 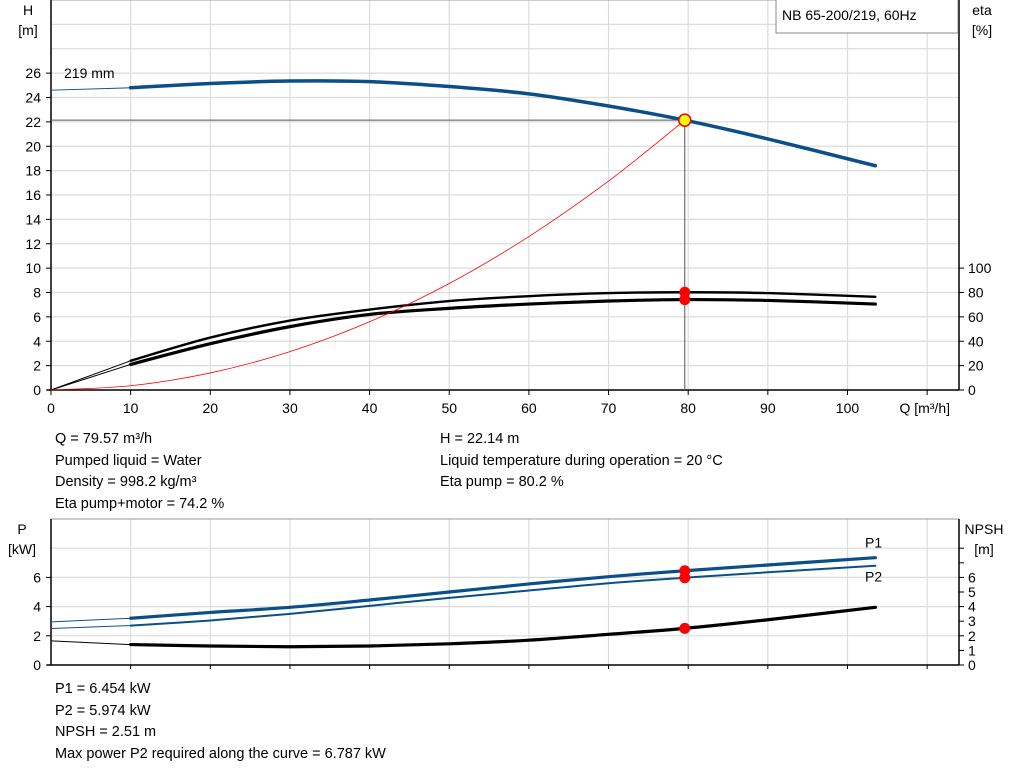 What do you see at coordinates (849, 15) in the screenshot?
I see `chart-title: NB 65-200/219, 60Hz` at bounding box center [849, 15].